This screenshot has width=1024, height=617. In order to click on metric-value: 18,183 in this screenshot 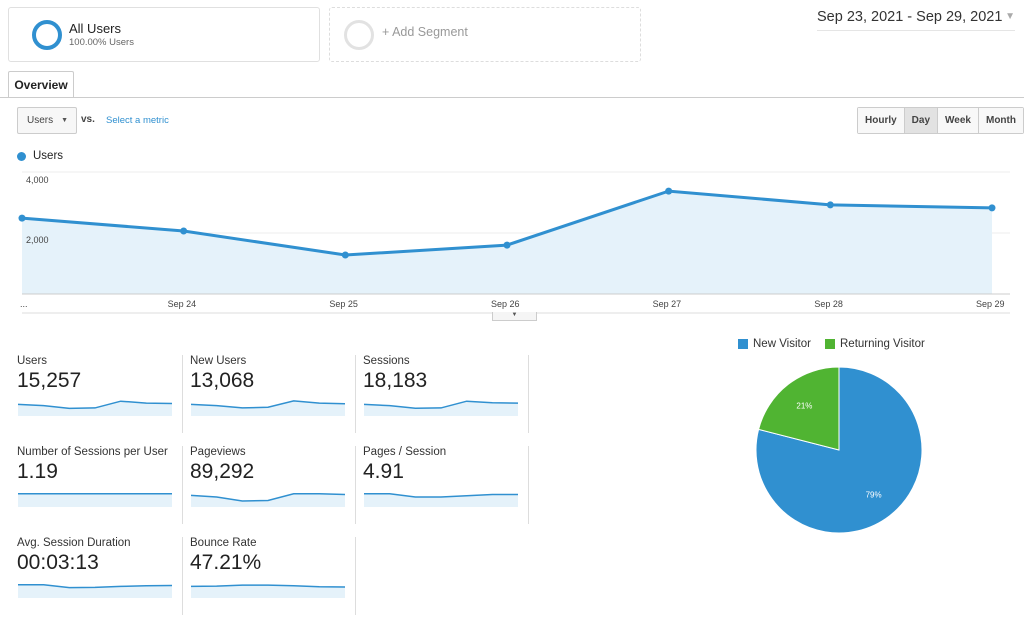, I will do `click(395, 380)`.